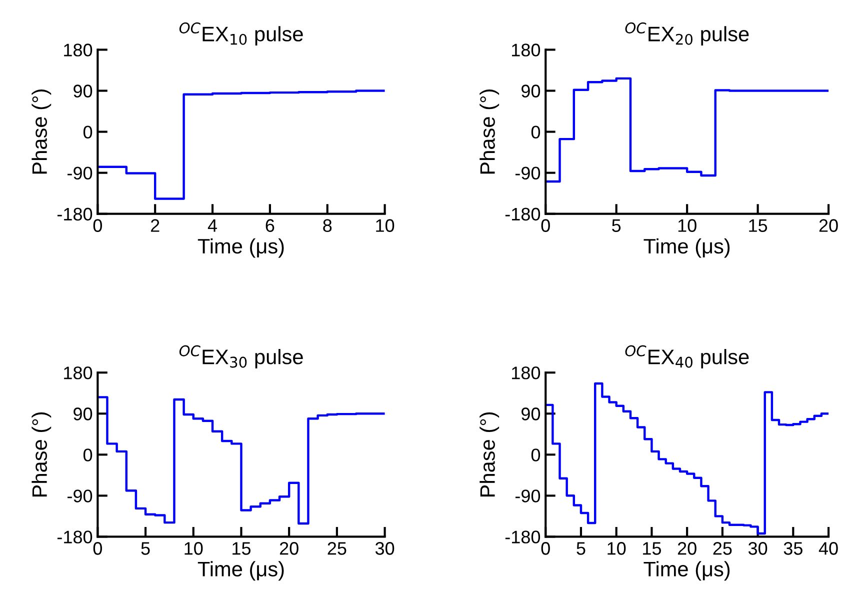  Describe the element at coordinates (687, 34) in the screenshot. I see `chart-title: $^{OC}$EX$_{20}$ pulse` at that location.